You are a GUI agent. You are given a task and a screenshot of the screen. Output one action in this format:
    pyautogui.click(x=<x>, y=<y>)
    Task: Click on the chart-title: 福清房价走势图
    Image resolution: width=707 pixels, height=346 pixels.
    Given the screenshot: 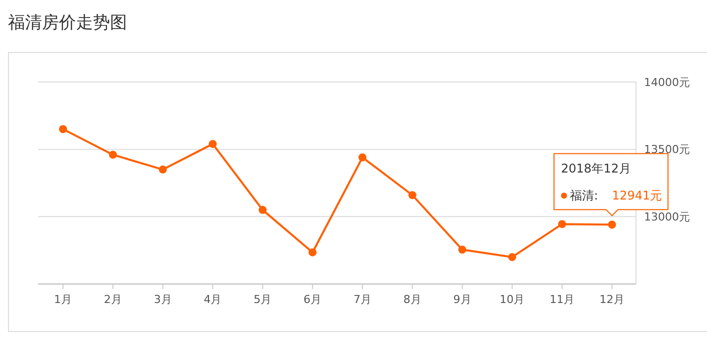 What is the action you would take?
    pyautogui.click(x=67, y=23)
    